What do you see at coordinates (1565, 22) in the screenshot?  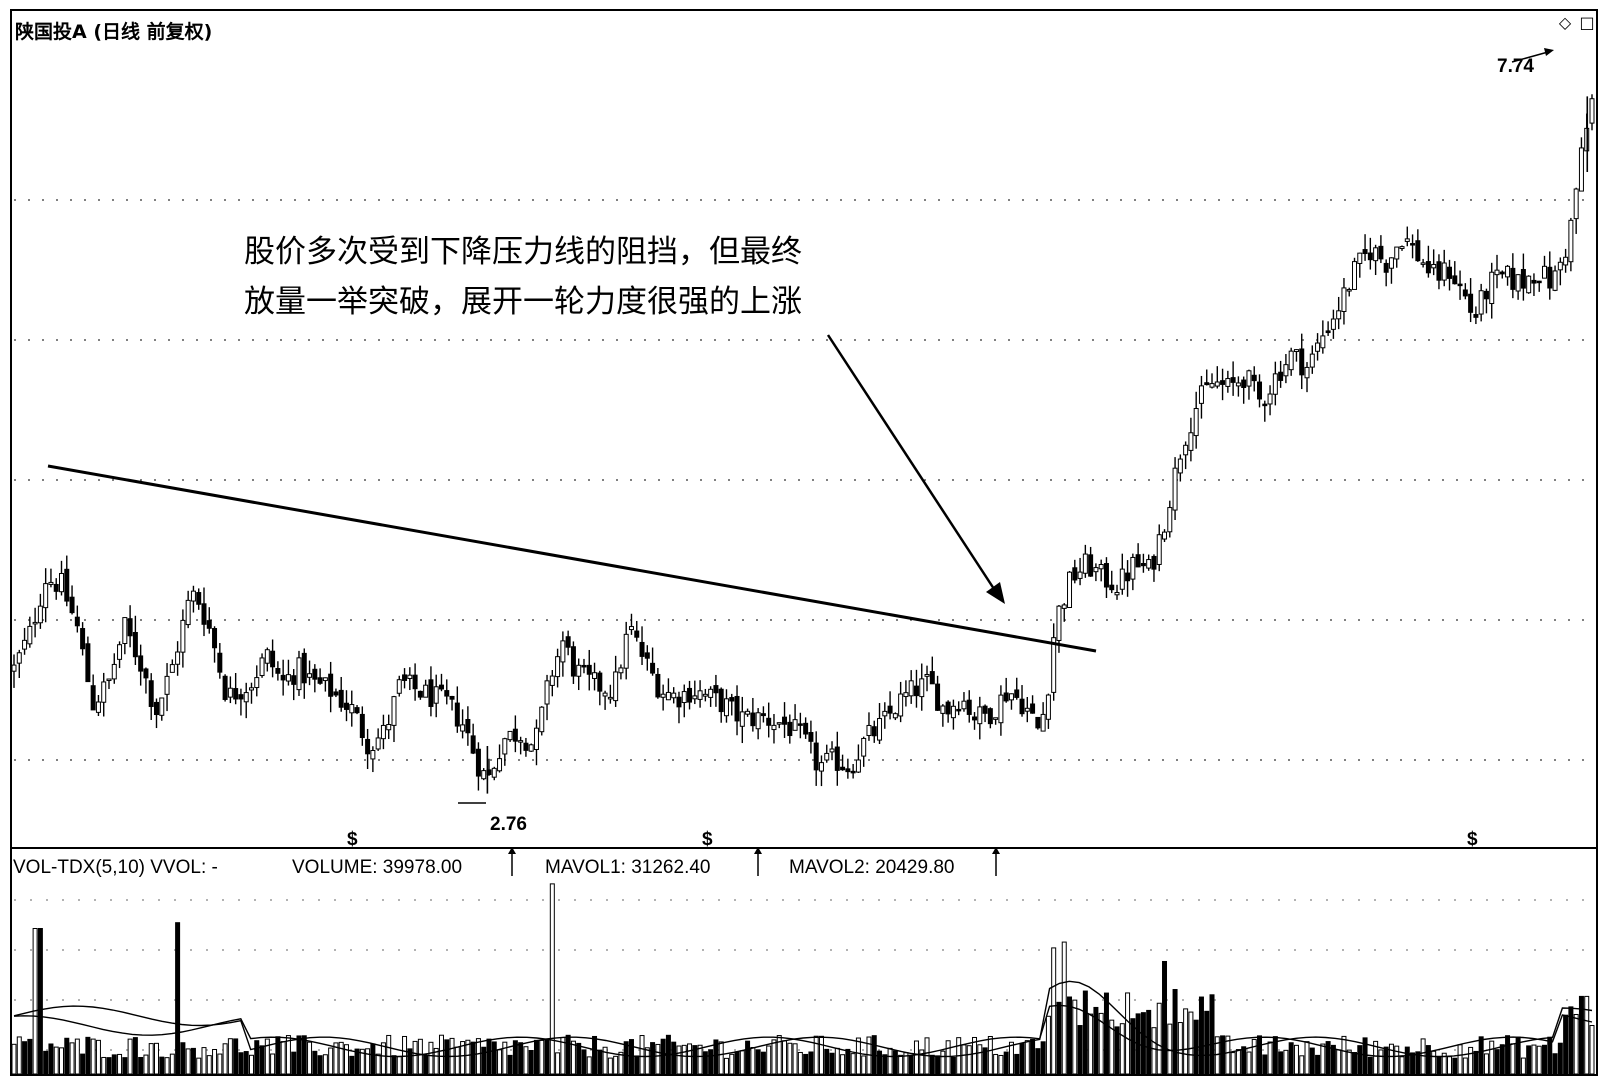 I see `diamond-icon: ◇` at bounding box center [1565, 22].